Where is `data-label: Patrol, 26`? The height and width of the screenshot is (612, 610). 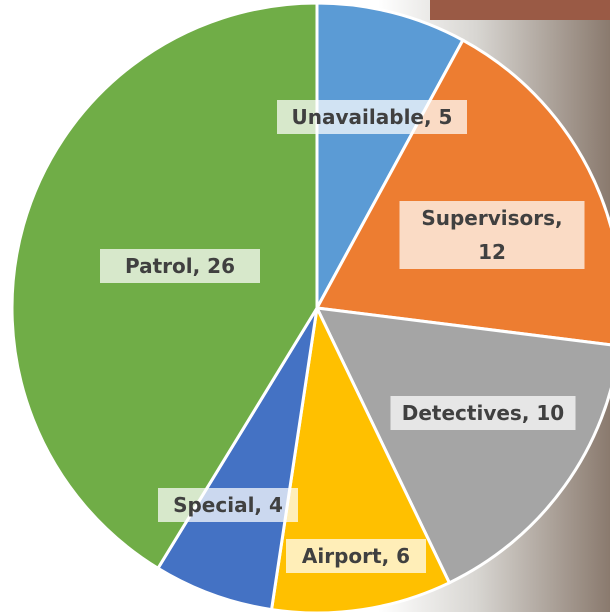 data-label: Patrol, 26 is located at coordinates (180, 266).